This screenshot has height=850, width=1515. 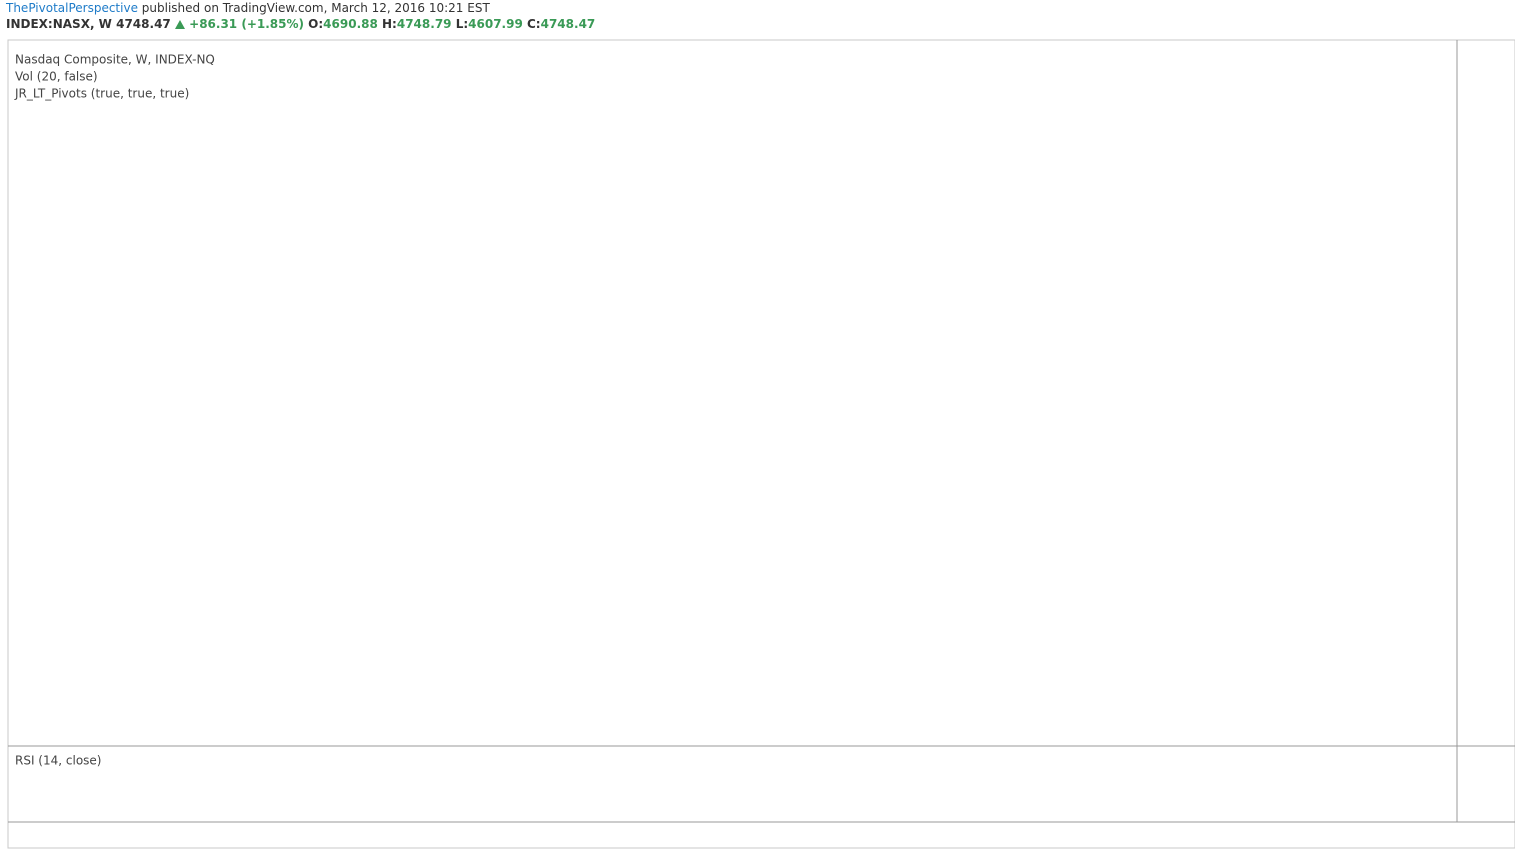 I want to click on chart-title: Nasdaq Composite, W, INDEX-NQ, so click(x=115, y=60).